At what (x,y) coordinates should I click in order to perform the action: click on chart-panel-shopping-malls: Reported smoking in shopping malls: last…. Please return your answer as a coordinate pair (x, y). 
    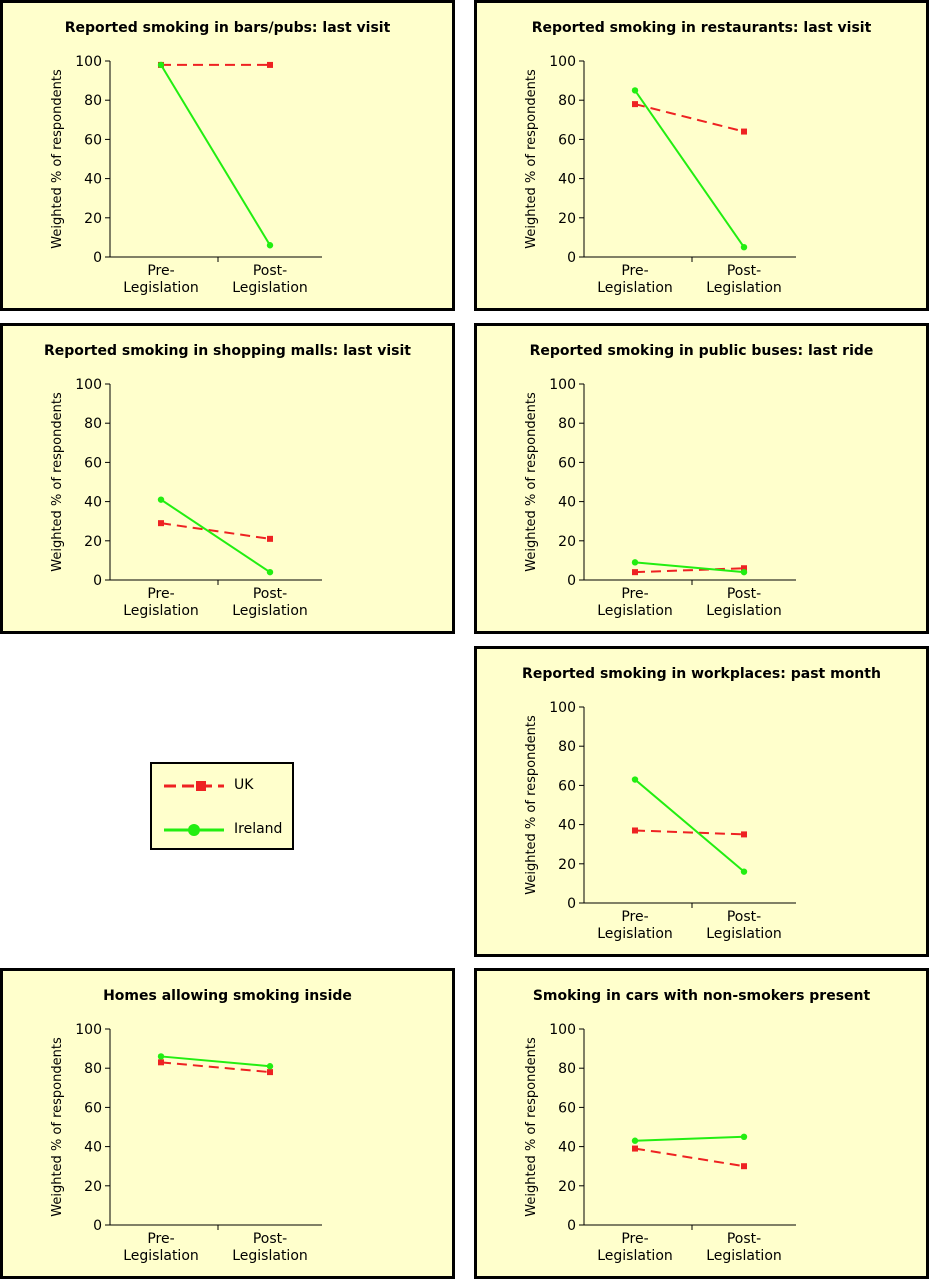
    Looking at the image, I should click on (227, 478).